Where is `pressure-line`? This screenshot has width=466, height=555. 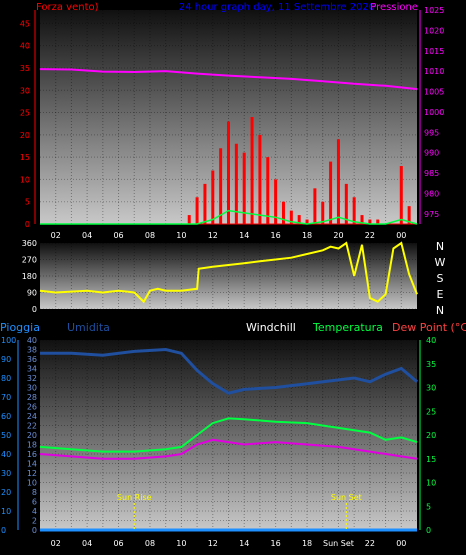 pressure-line is located at coordinates (228, 79).